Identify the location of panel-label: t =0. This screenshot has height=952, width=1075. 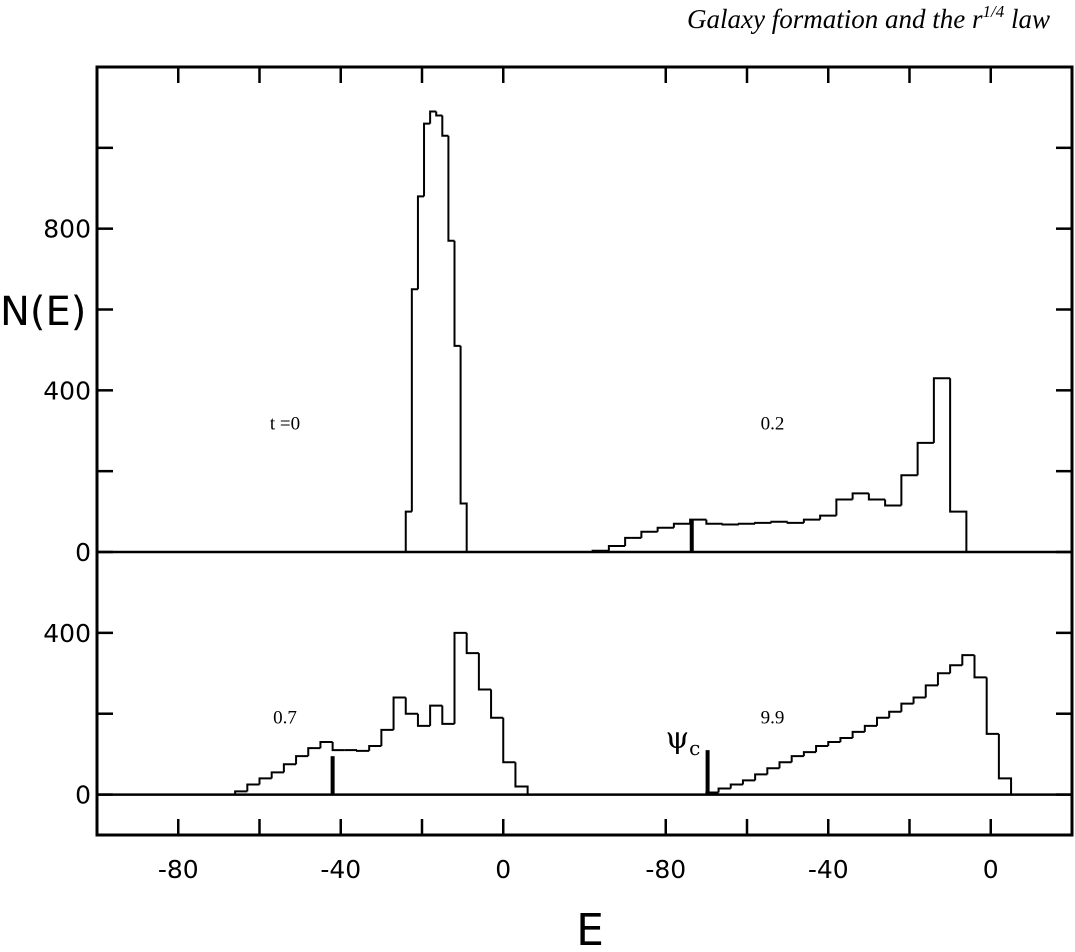
(285, 424).